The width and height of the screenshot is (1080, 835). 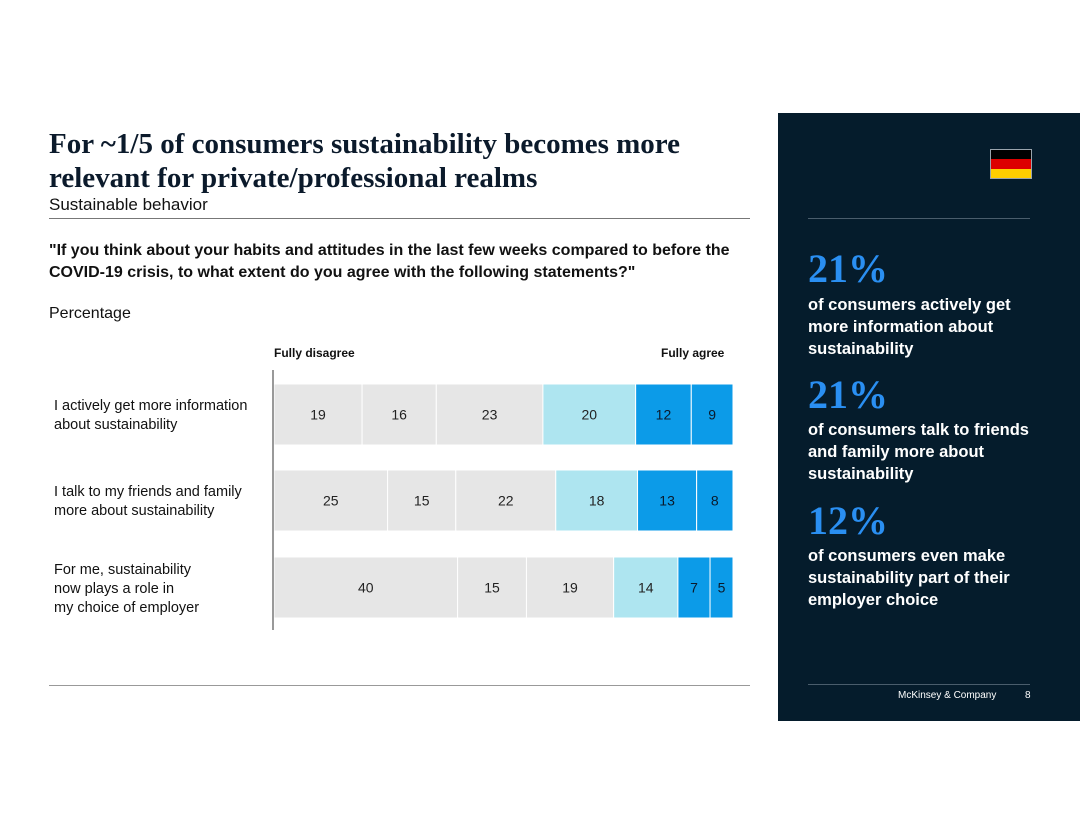 What do you see at coordinates (127, 608) in the screenshot?
I see `row-label-3-line-3: my choice of employer` at bounding box center [127, 608].